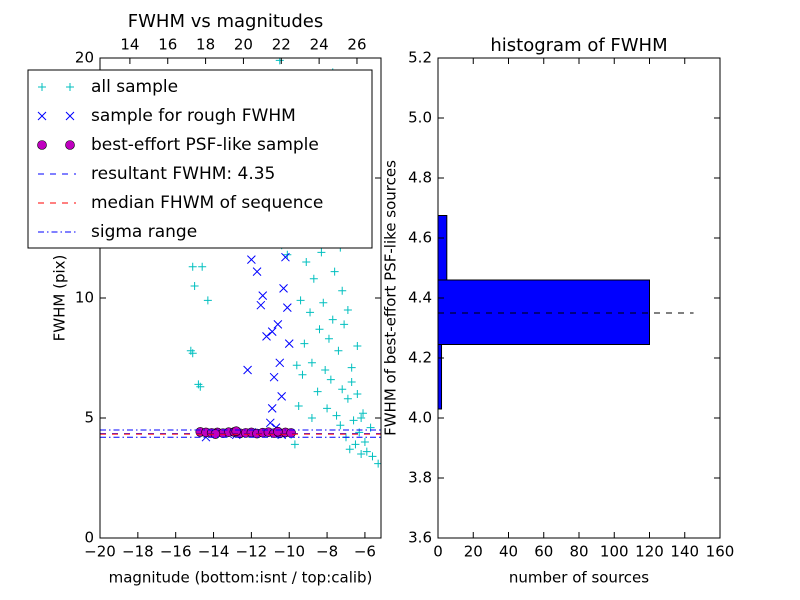  I want to click on x2-tick-label: 20, so click(243, 45).